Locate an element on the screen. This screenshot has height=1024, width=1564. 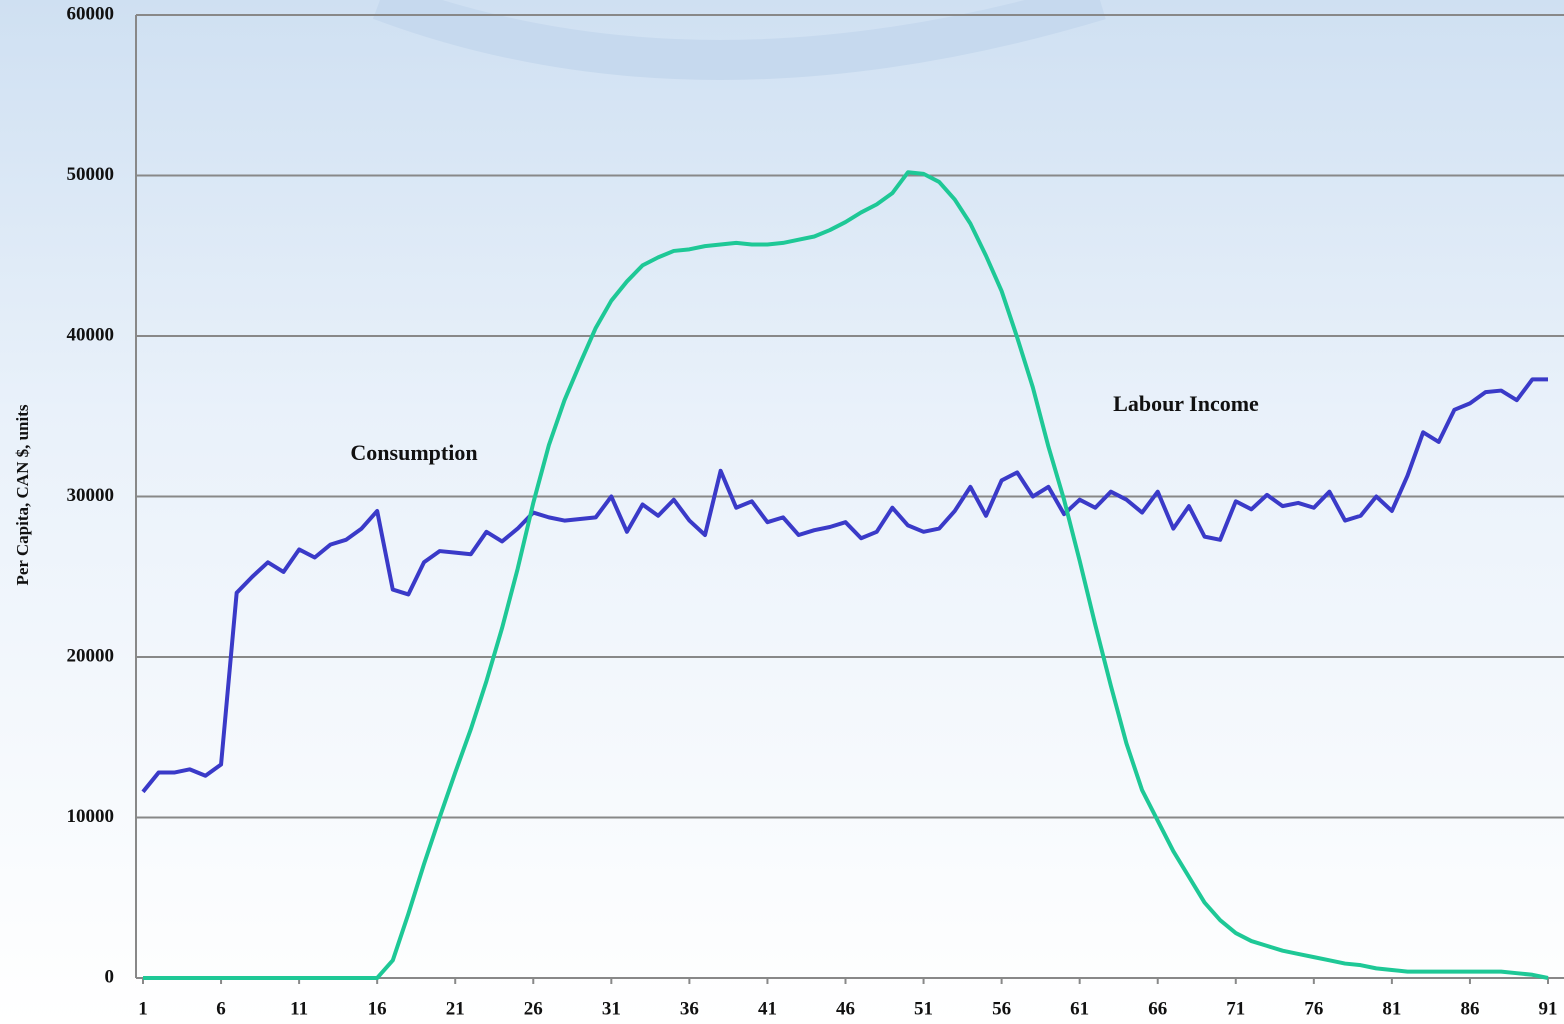
x-tick-label: 86 is located at coordinates (1469, 1008).